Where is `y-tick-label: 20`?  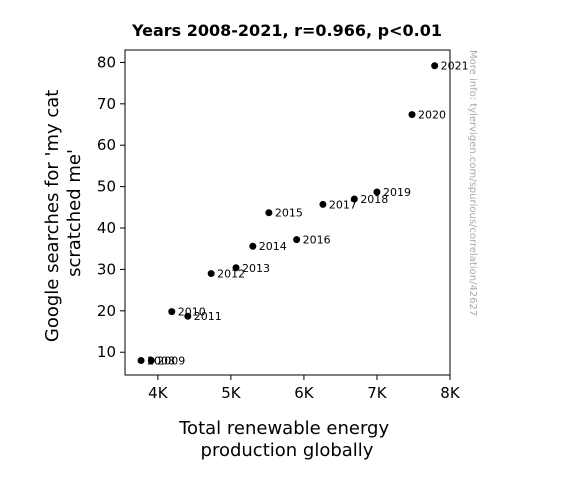 y-tick-label: 20 is located at coordinates (106, 311).